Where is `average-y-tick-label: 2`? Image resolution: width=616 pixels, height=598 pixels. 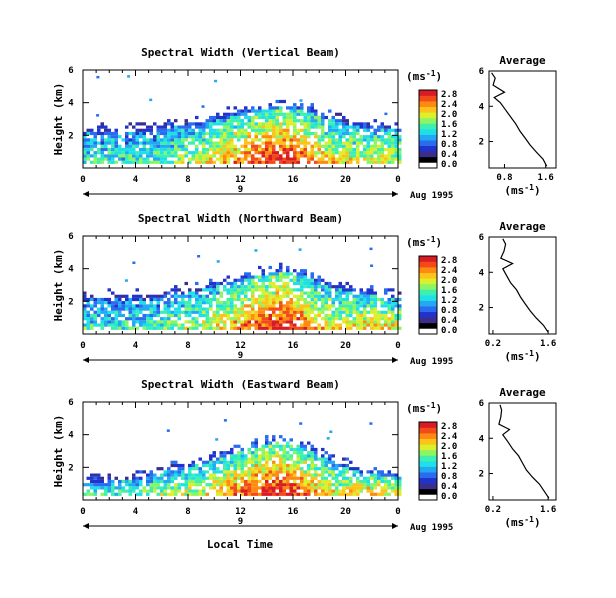 average-y-tick-label: 2 is located at coordinates (481, 143).